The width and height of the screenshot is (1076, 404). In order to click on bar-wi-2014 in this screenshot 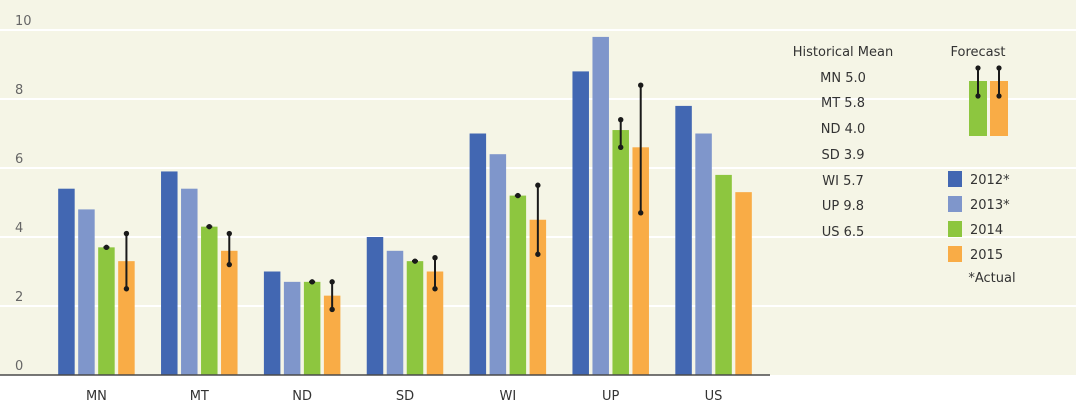, I will do `click(518, 285)`.